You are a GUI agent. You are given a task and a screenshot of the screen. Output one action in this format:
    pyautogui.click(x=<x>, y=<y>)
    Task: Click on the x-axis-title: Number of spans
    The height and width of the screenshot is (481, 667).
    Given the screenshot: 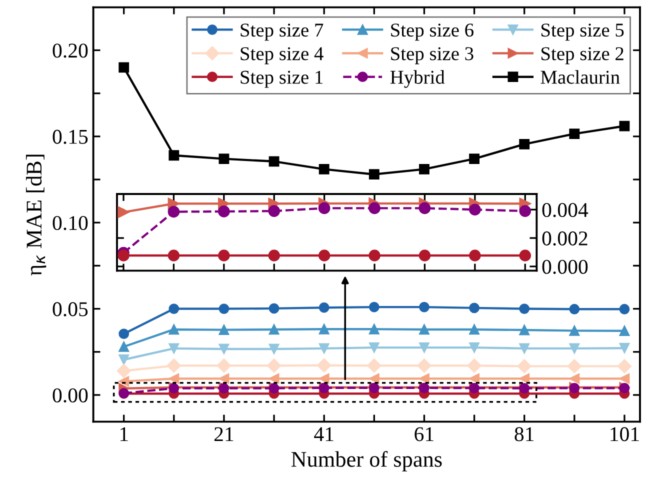 What is the action you would take?
    pyautogui.click(x=366, y=461)
    